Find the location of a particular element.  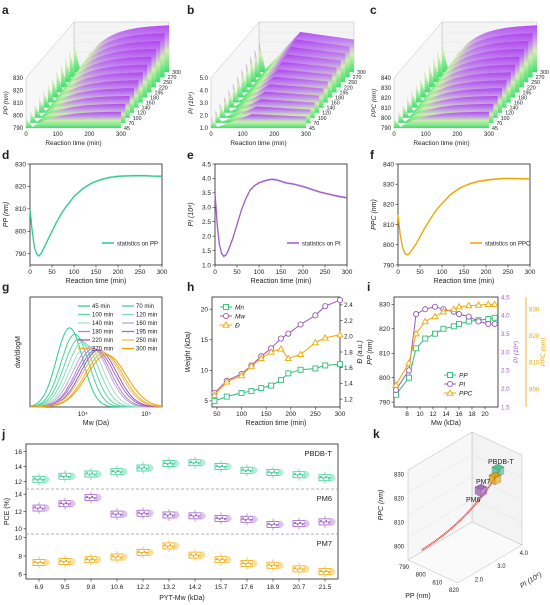

series-label: PM7 is located at coordinates (483, 482).